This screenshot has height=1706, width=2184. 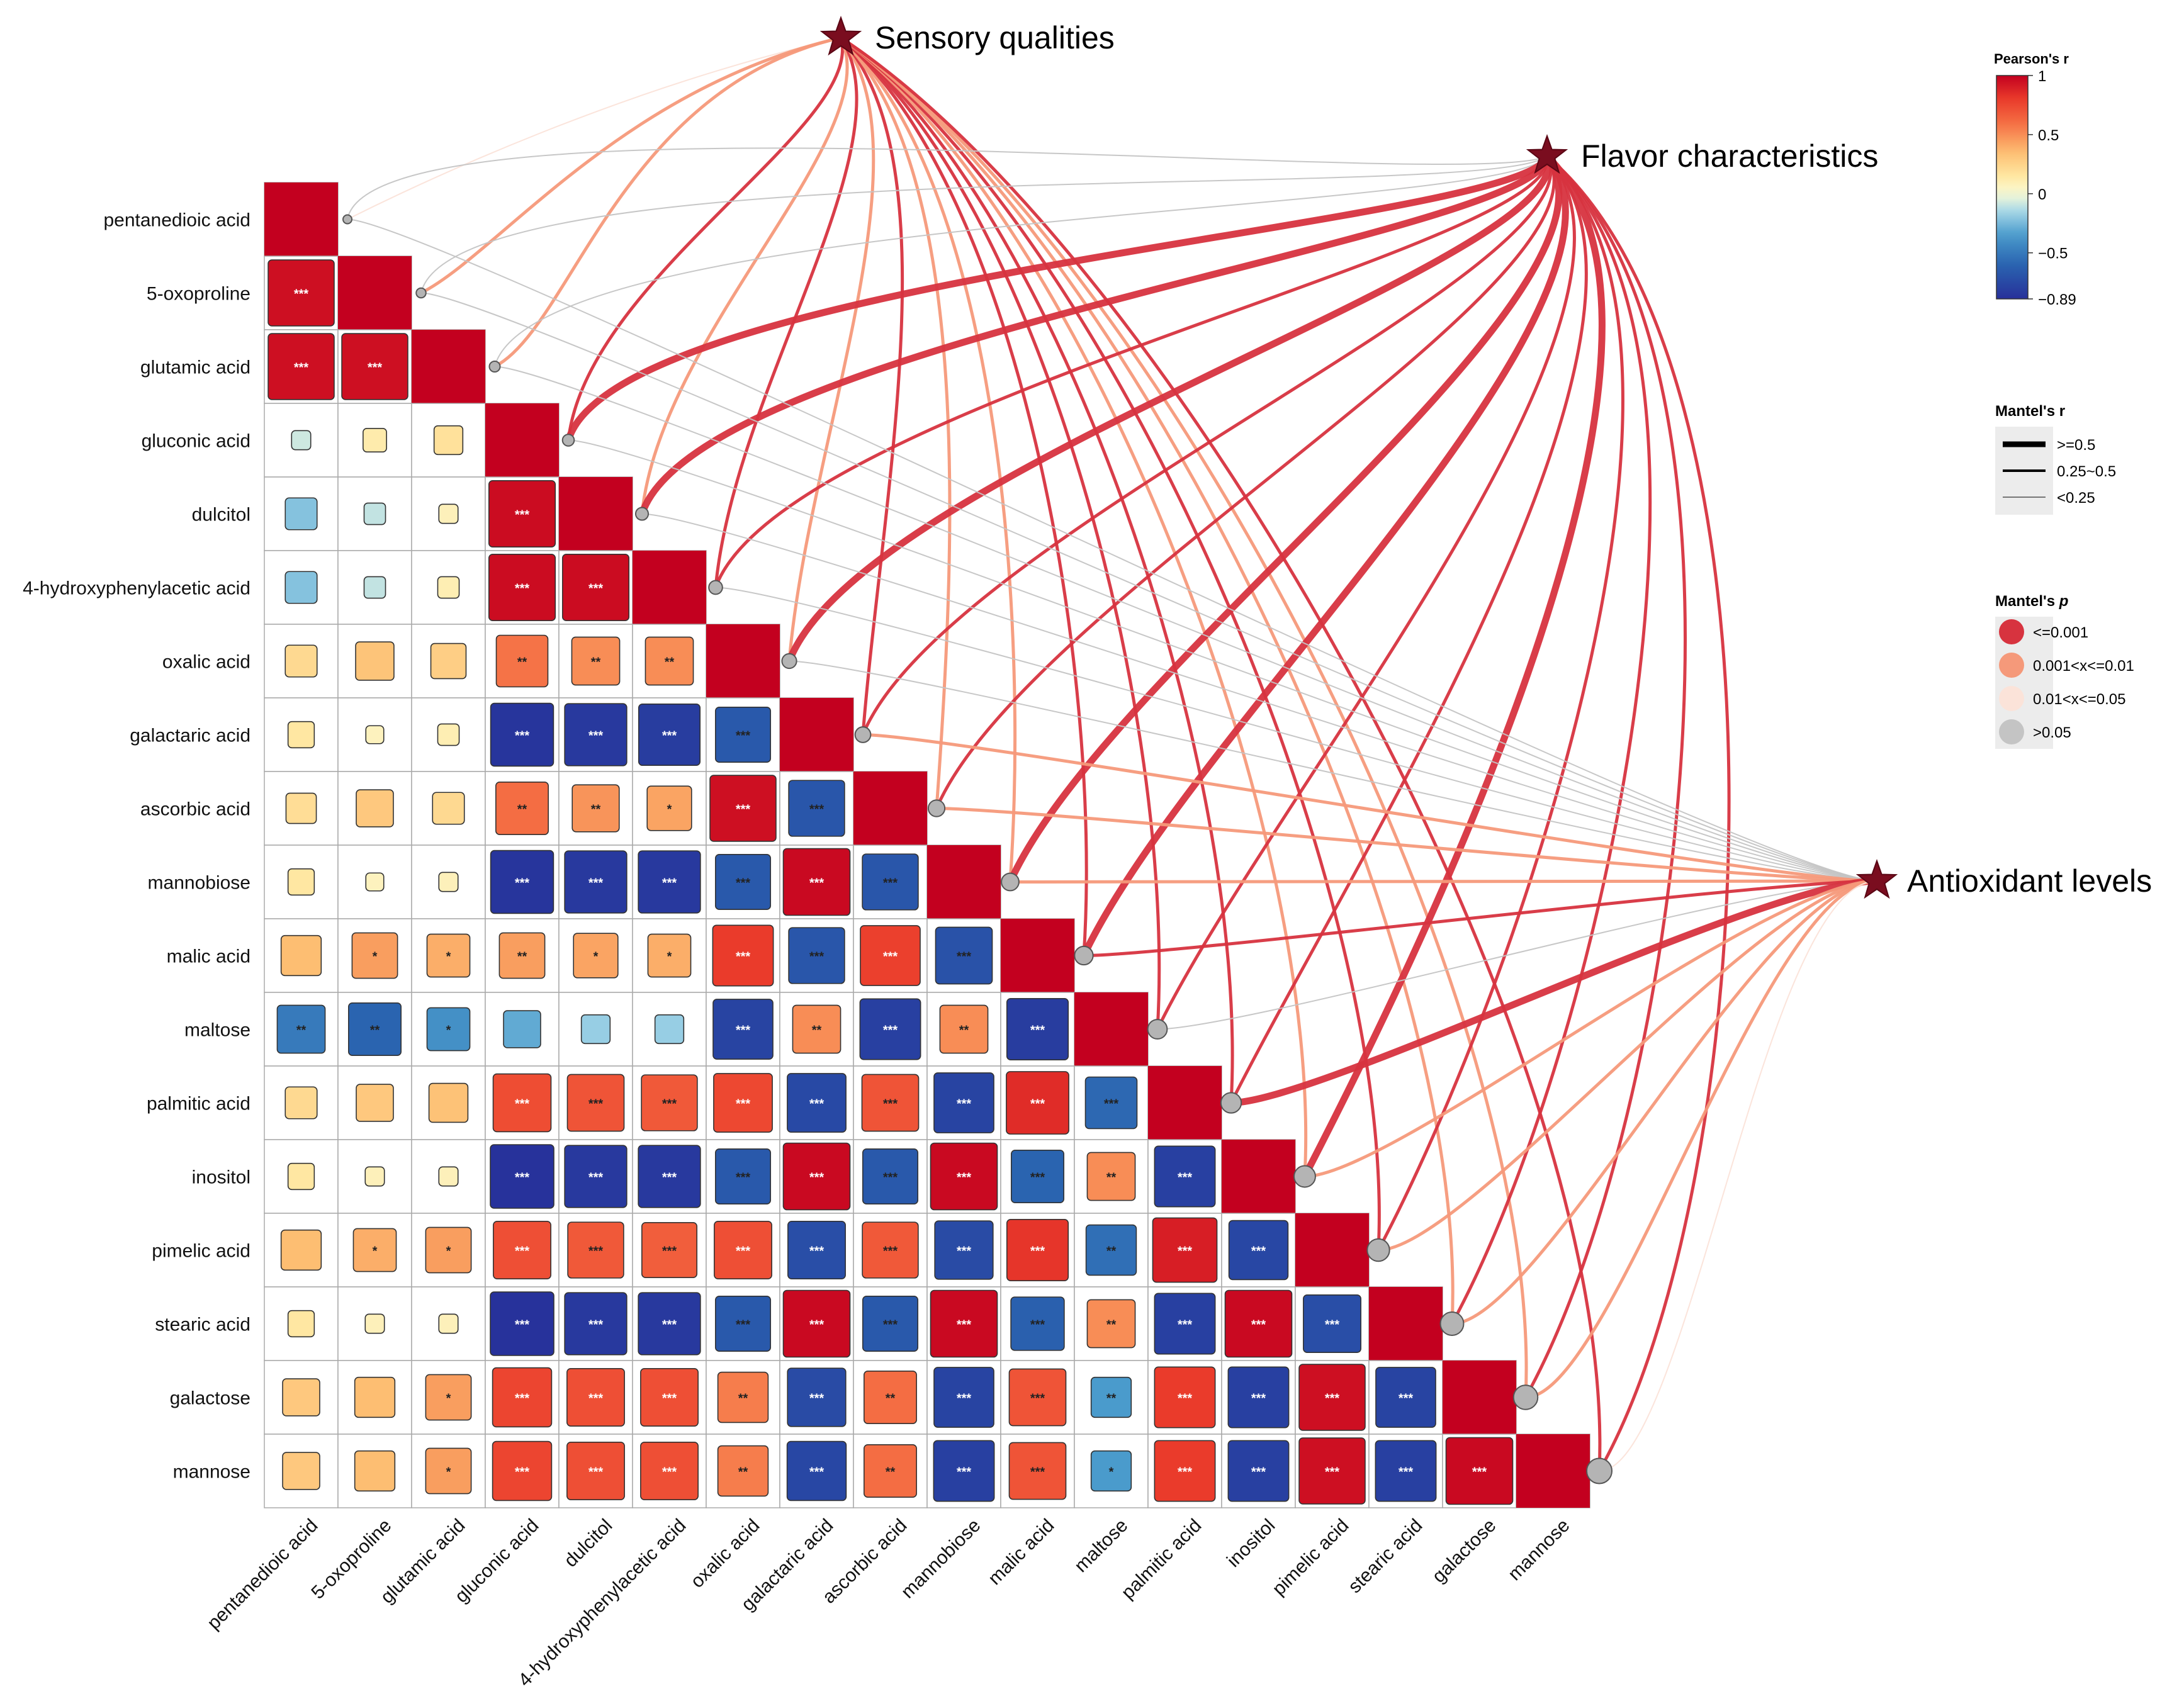 I want to click on cell-5-oxoproline-5-oxoproline, so click(x=374, y=292).